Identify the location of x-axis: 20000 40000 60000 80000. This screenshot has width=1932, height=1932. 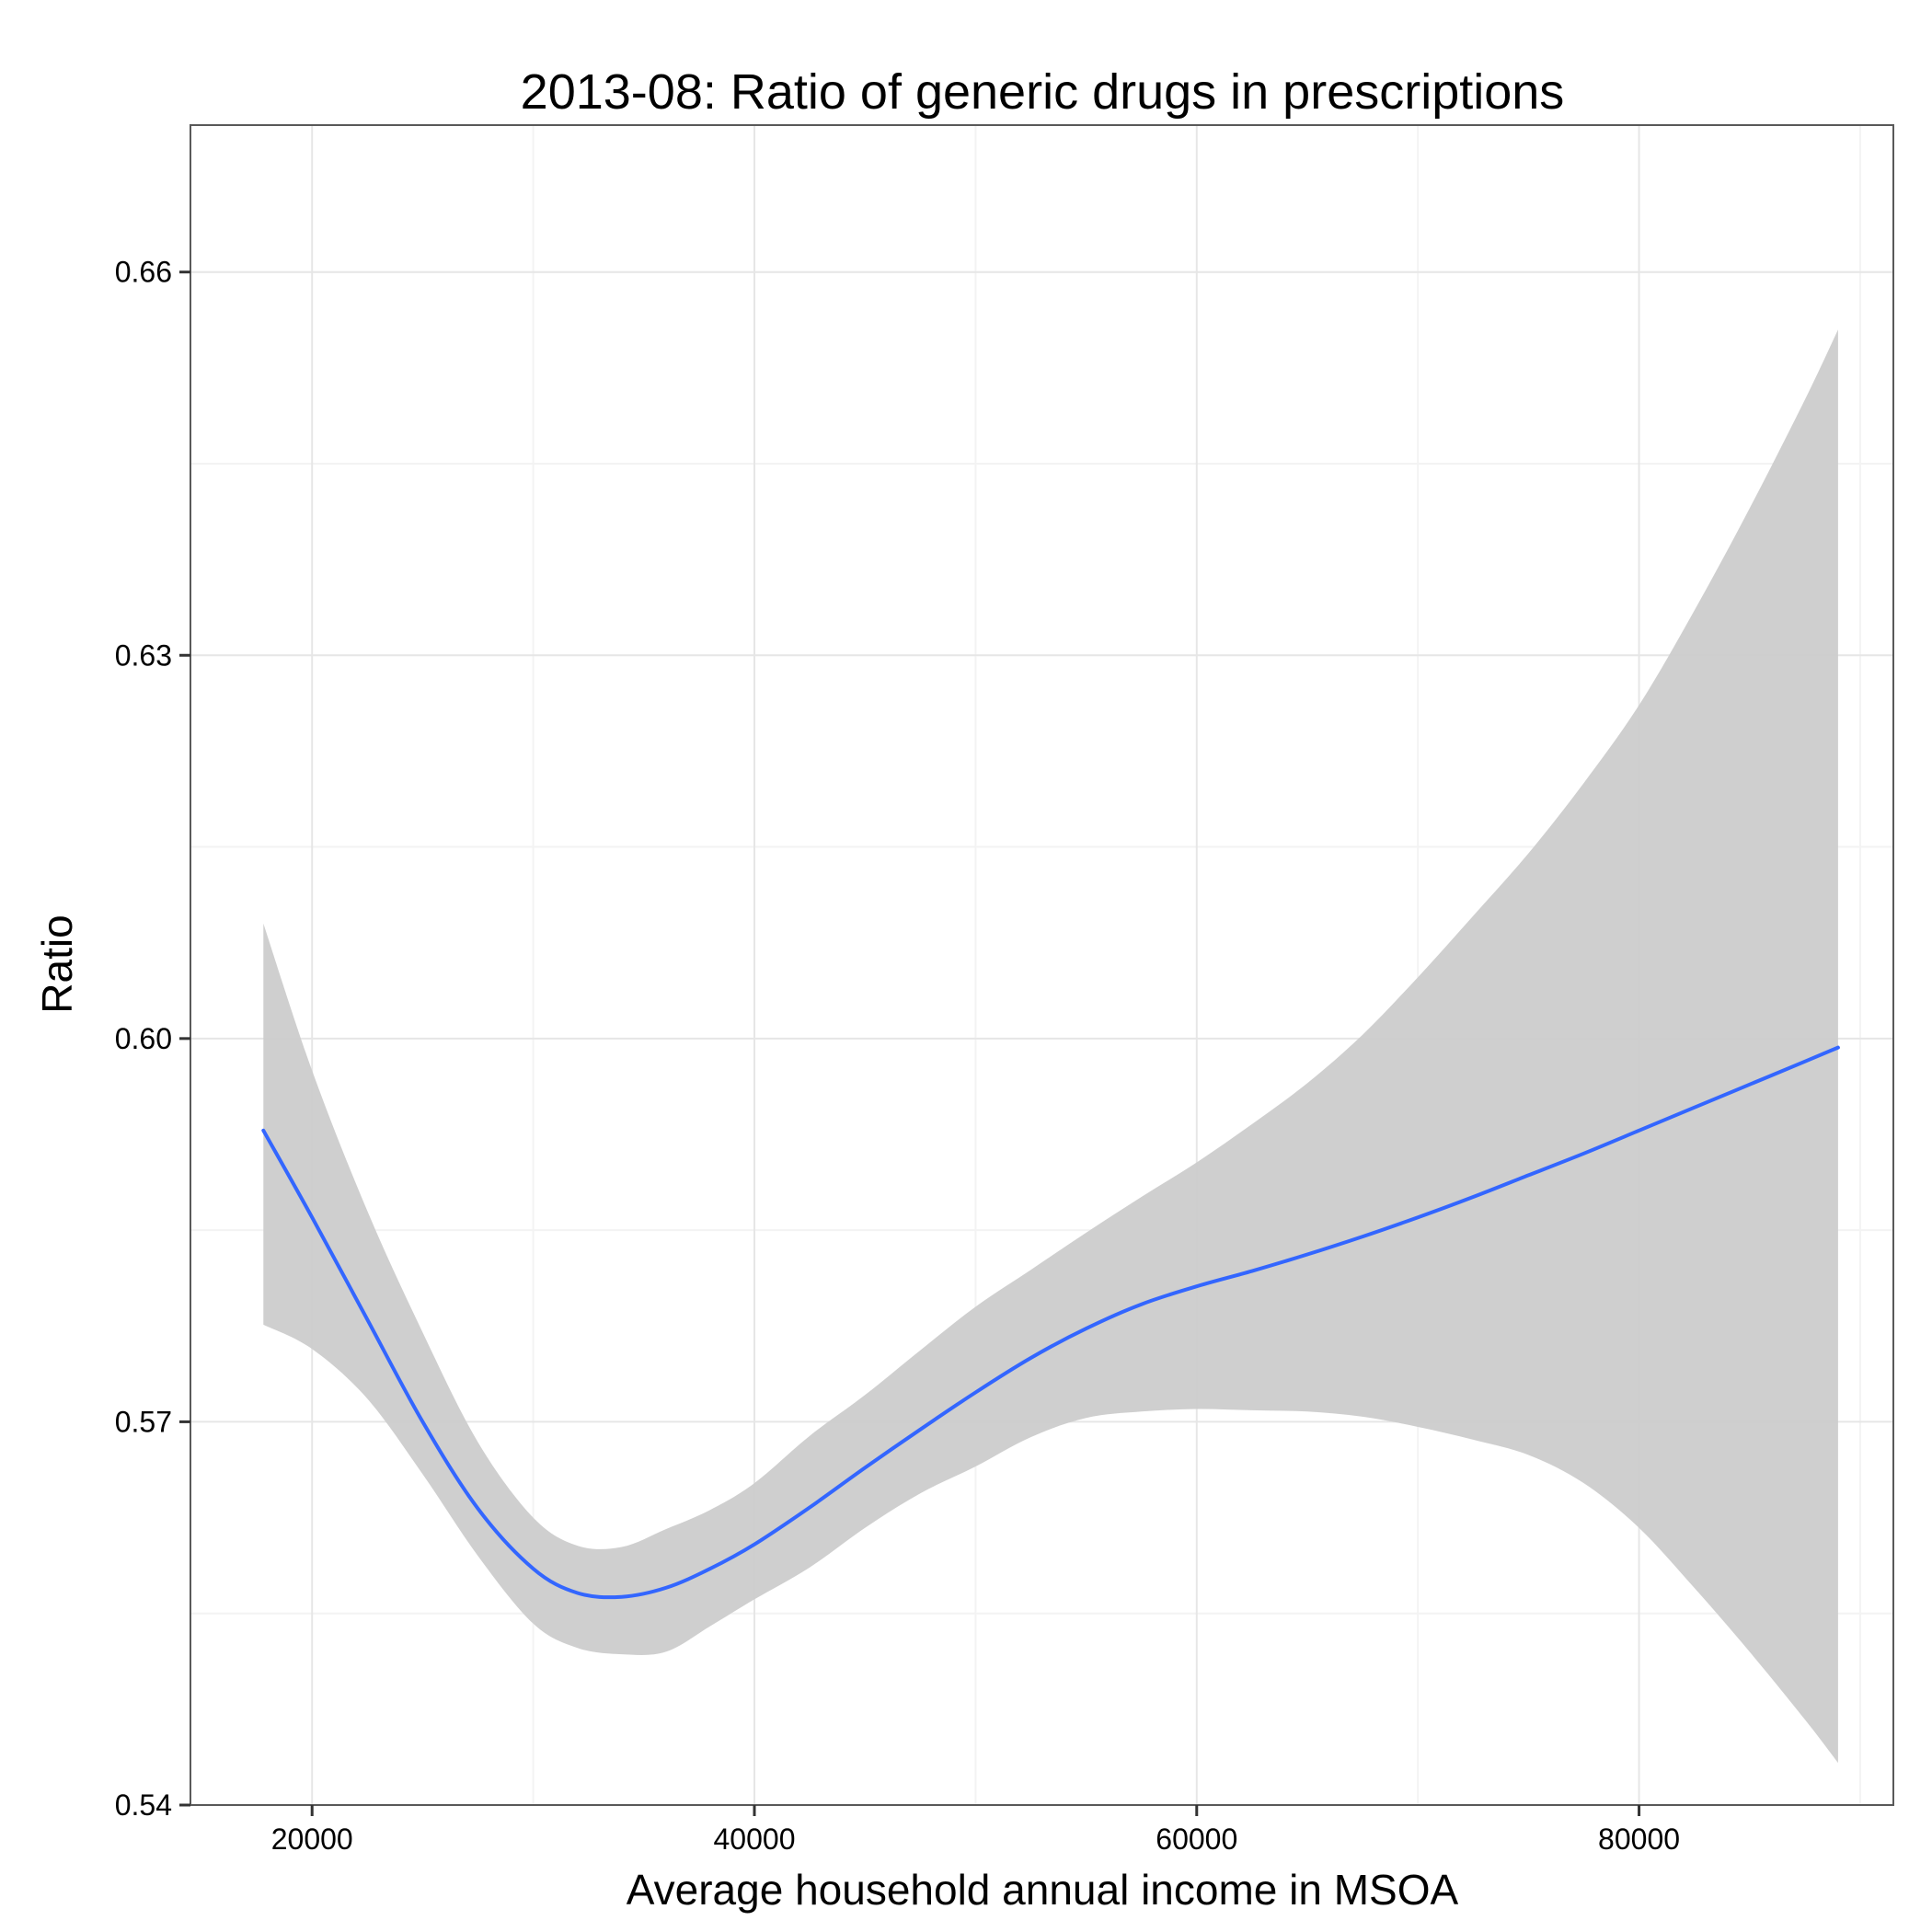
(975, 1830).